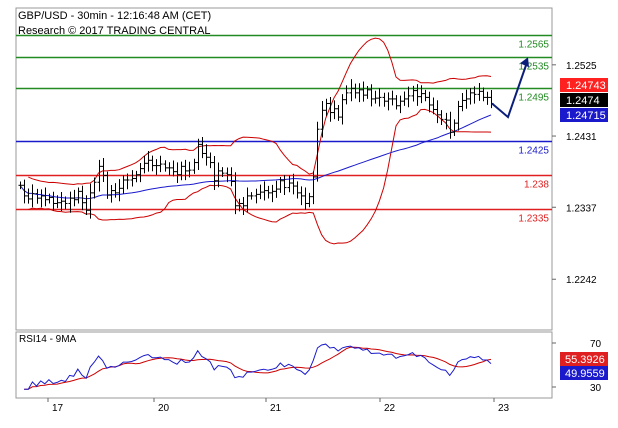  Describe the element at coordinates (509, 91) in the screenshot. I see `projection-path` at that location.